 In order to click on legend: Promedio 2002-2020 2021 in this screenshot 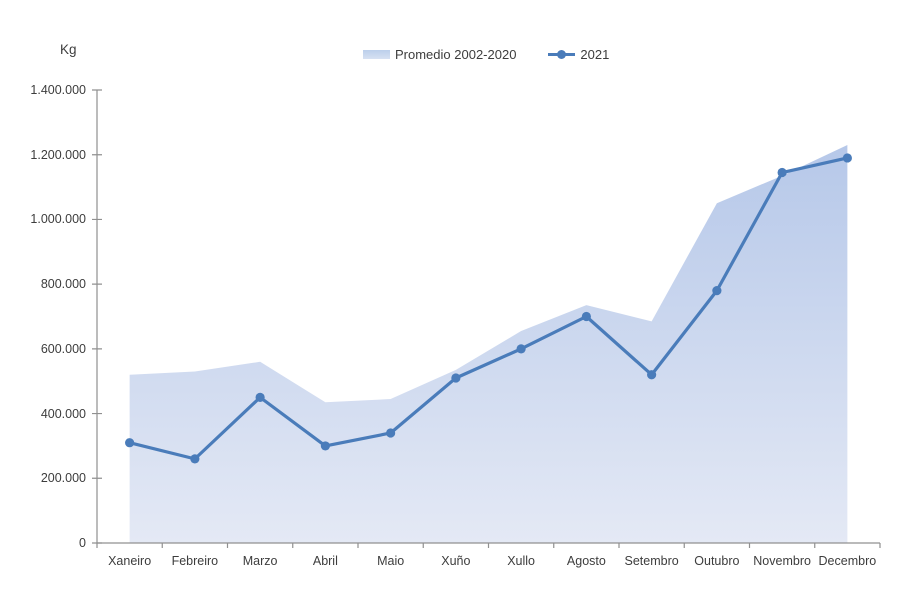, I will do `click(486, 54)`.